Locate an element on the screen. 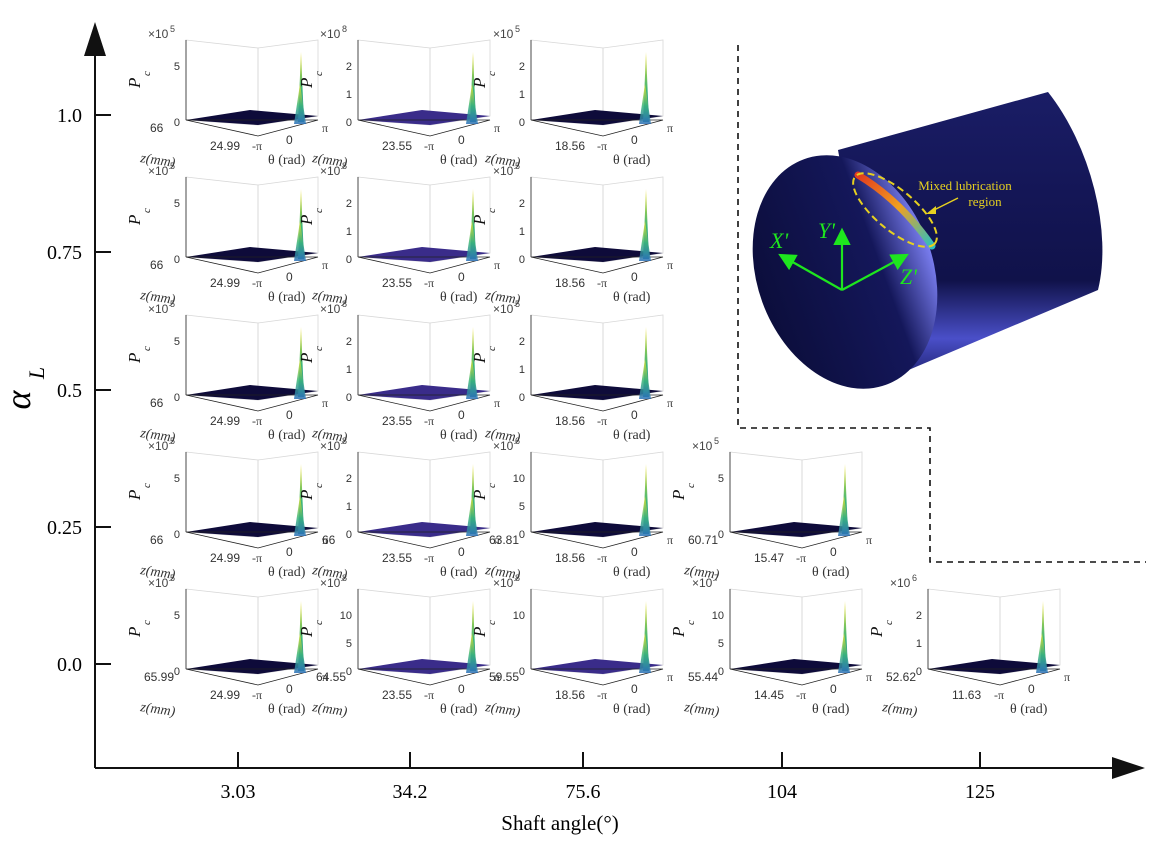 This screenshot has width=1151, height=842. x-tick-label: 125 is located at coordinates (980, 792).